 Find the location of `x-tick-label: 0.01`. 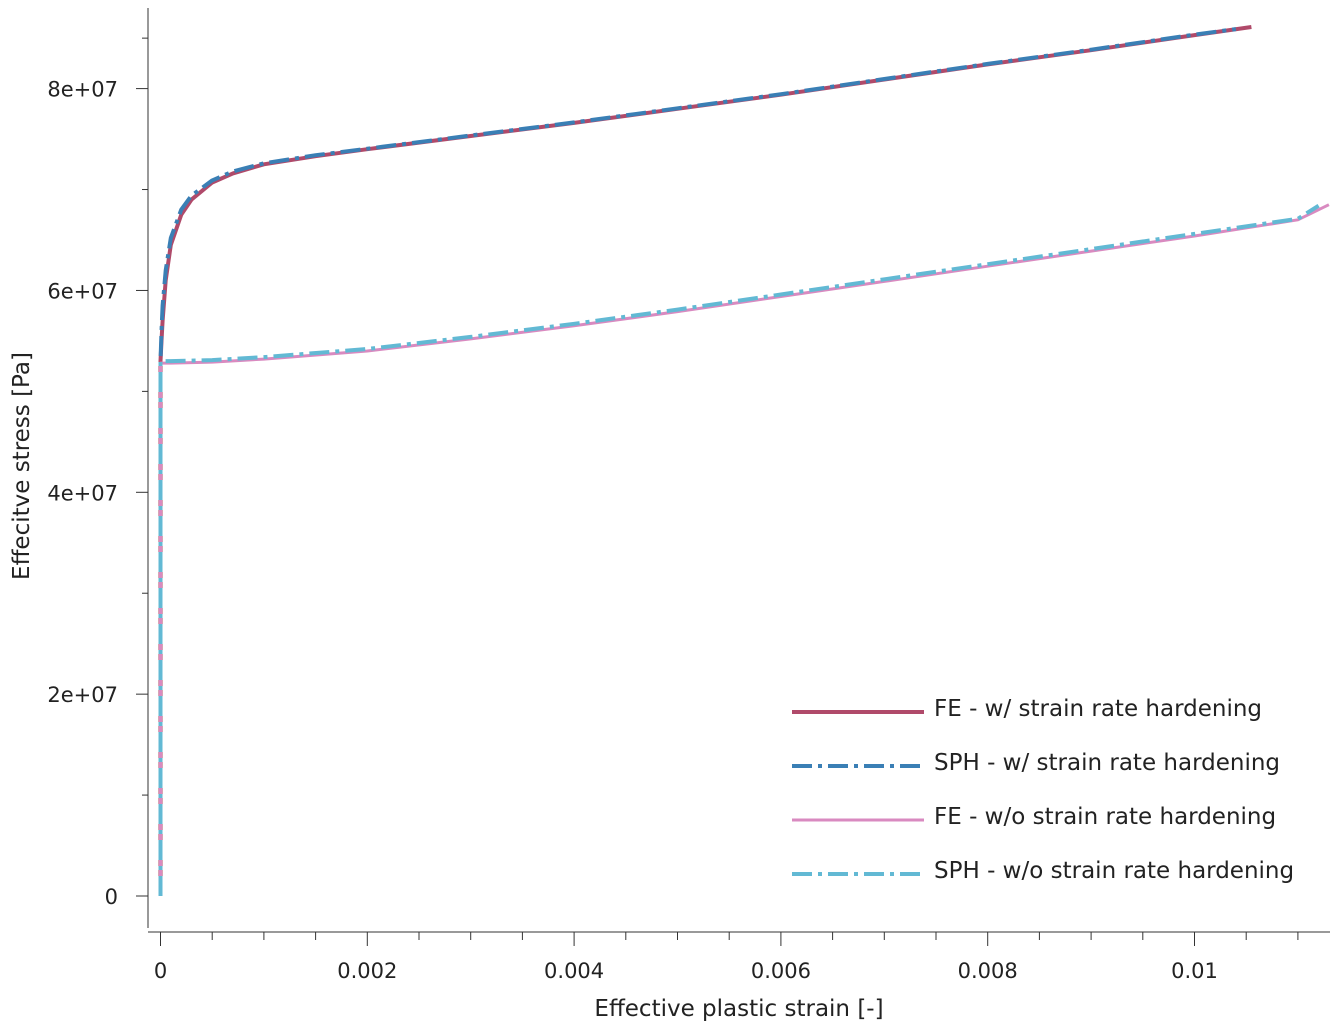

x-tick-label: 0.01 is located at coordinates (1194, 971).